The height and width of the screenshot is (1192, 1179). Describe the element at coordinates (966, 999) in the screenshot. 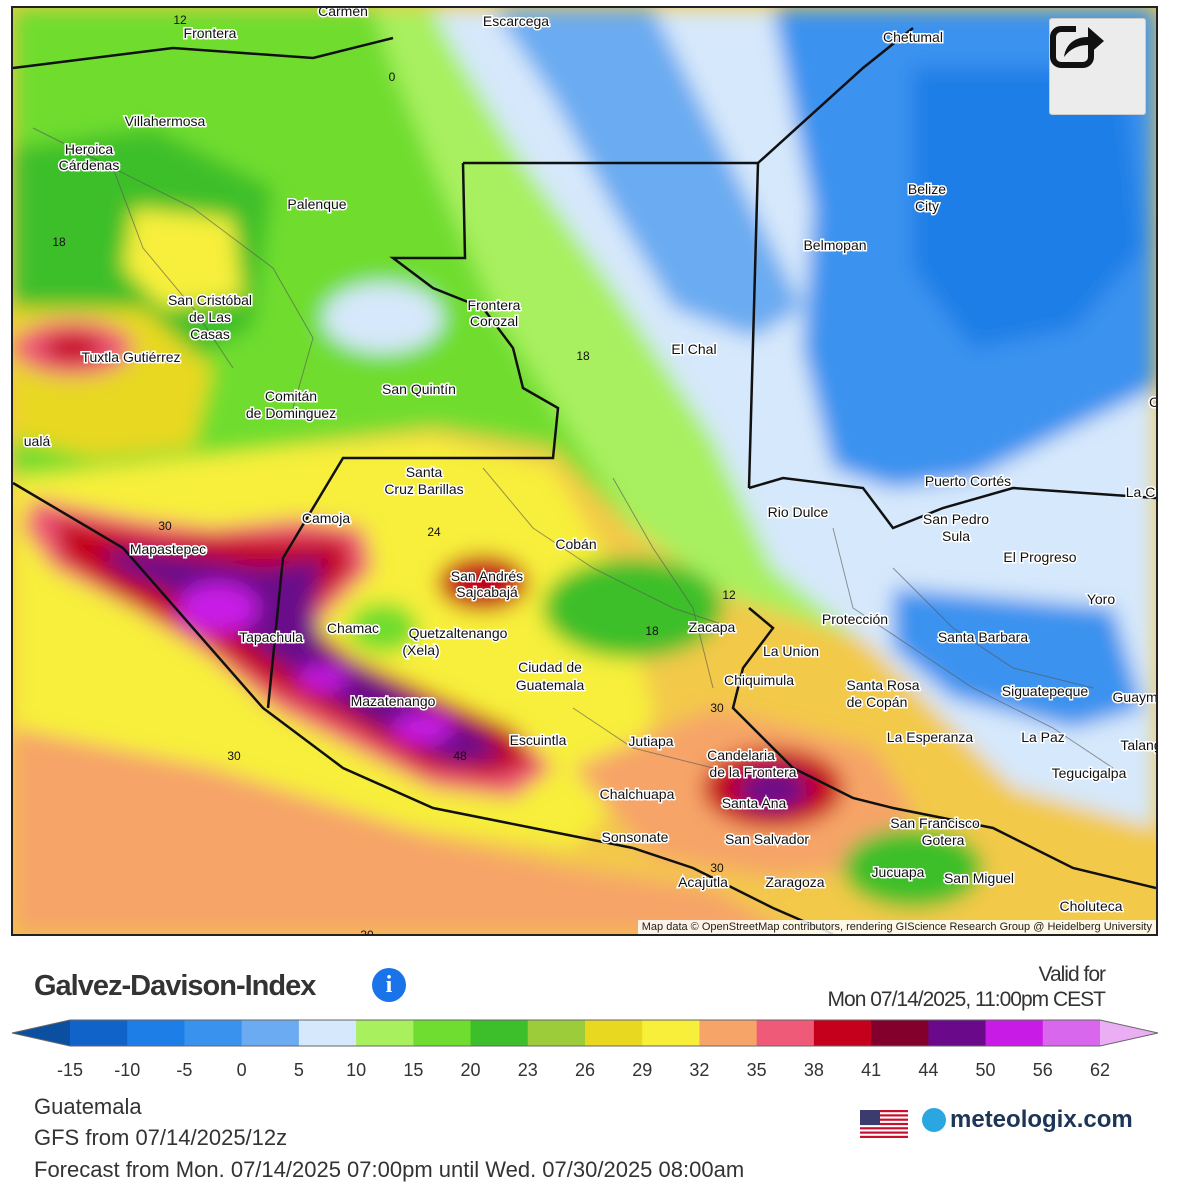

I see `valid-datetime: Mon 07/14/2025, 11:00pm CEST` at that location.